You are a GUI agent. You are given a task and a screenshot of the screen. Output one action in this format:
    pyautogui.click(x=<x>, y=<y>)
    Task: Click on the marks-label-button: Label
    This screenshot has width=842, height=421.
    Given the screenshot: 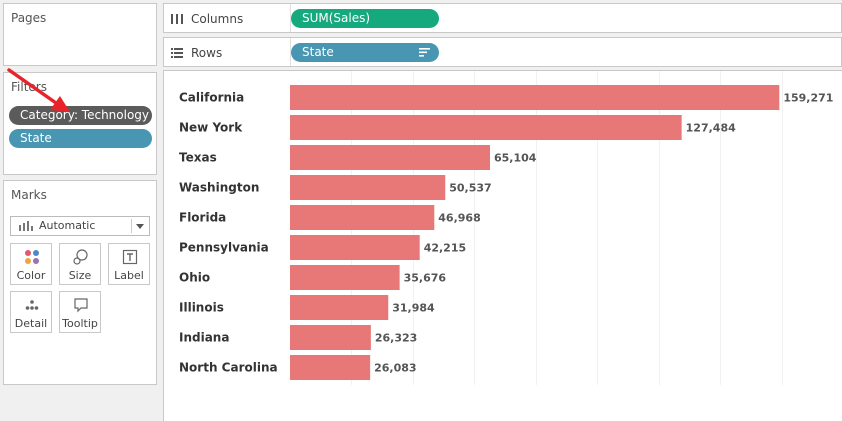 What is the action you would take?
    pyautogui.click(x=129, y=264)
    